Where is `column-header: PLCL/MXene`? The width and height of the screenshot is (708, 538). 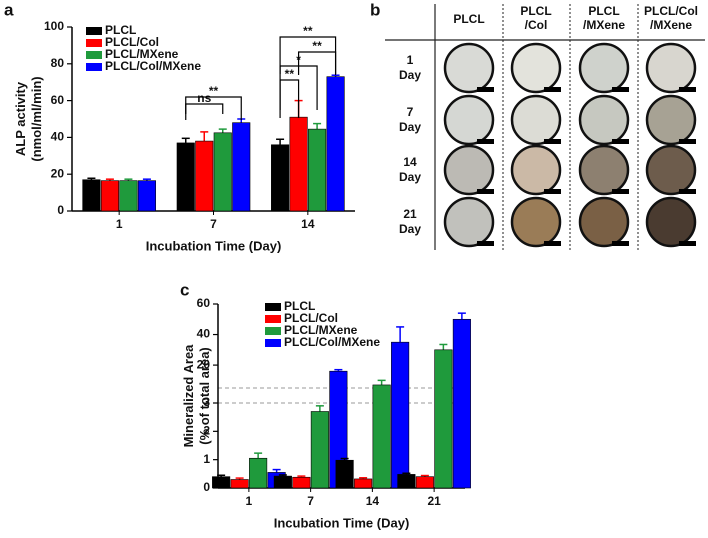 column-header: PLCL/MXene is located at coordinates (604, 18).